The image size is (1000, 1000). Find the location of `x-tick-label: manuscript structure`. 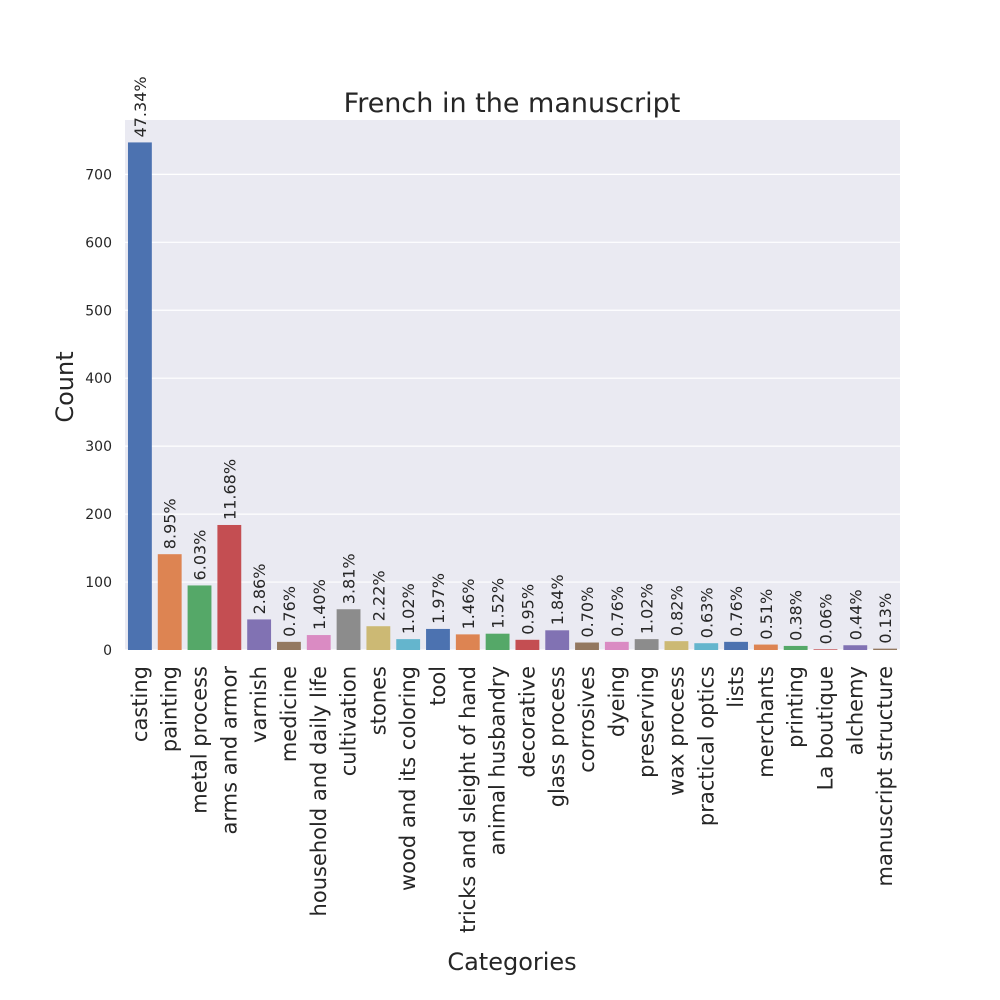

x-tick-label: manuscript structure is located at coordinates (885, 776).